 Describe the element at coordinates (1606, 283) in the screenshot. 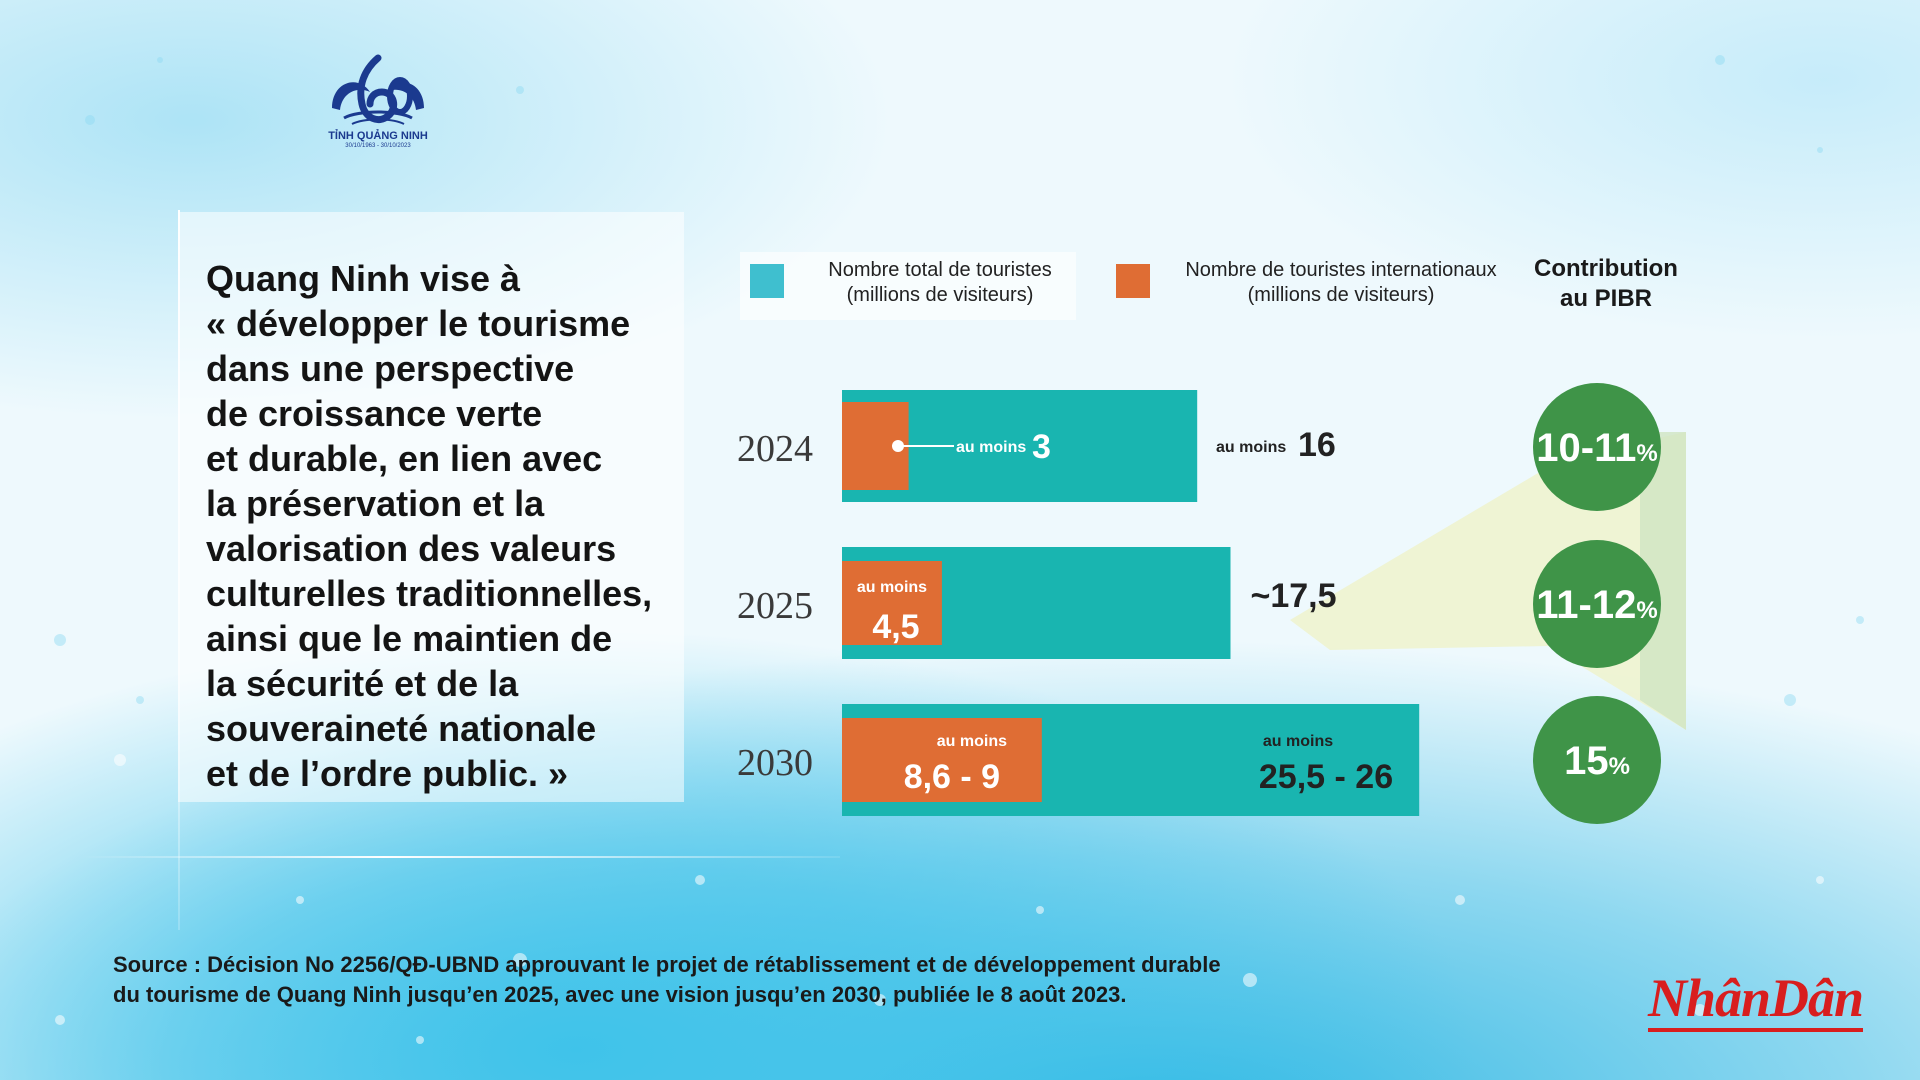

I see `contribution-heading: Contribution au PIBR` at that location.